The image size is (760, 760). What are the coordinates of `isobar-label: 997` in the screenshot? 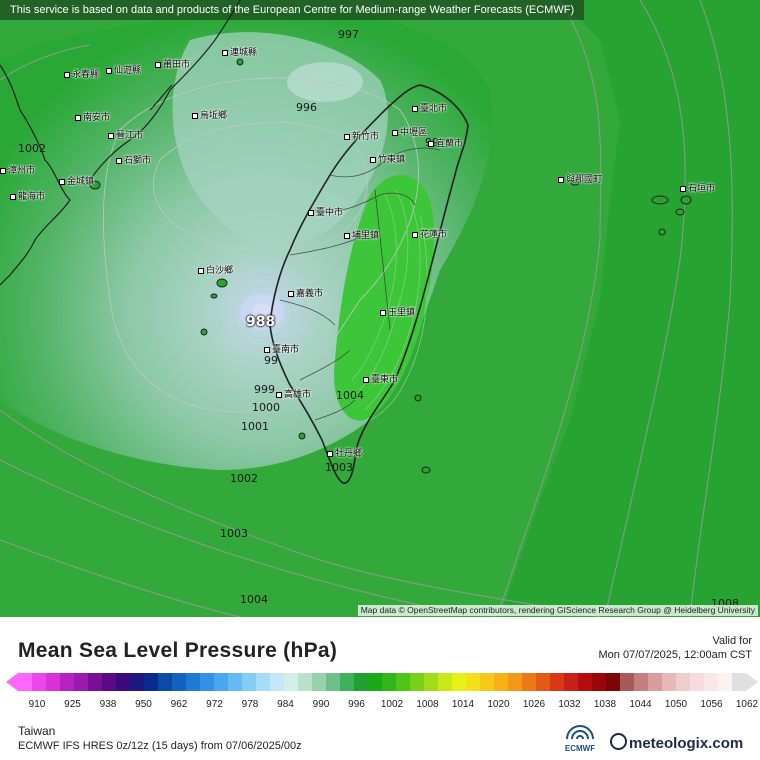 It's located at (348, 34).